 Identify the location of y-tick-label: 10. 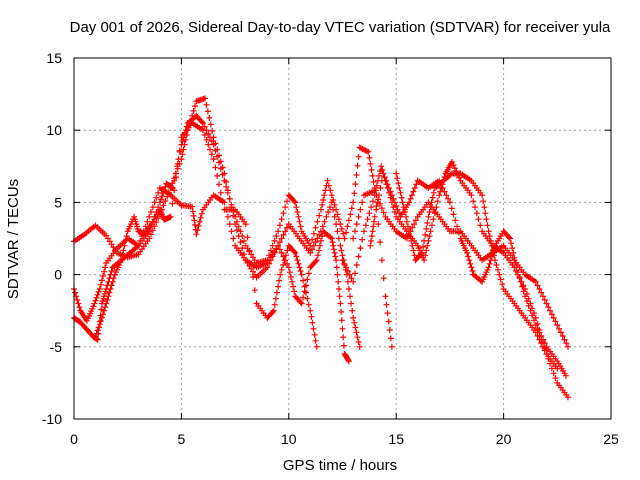
(54, 130).